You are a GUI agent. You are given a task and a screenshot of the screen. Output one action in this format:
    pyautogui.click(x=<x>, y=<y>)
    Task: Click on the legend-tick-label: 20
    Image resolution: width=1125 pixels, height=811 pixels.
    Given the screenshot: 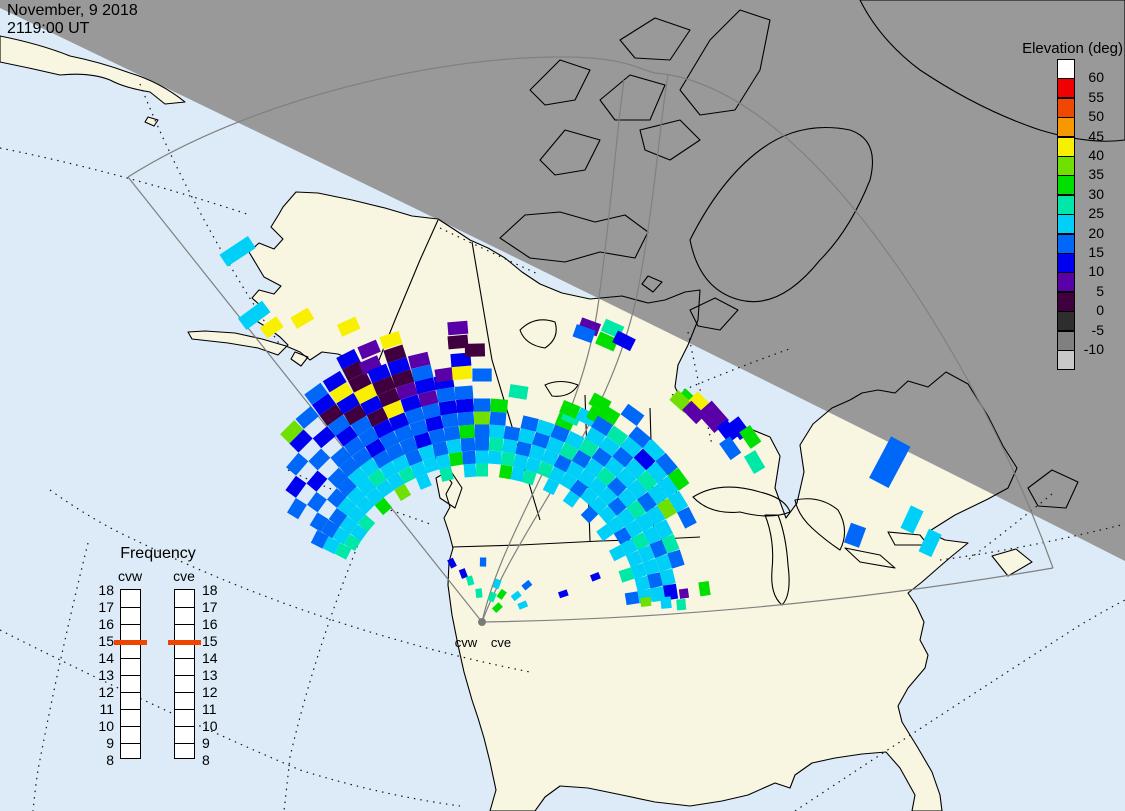 What is the action you would take?
    pyautogui.click(x=1096, y=232)
    